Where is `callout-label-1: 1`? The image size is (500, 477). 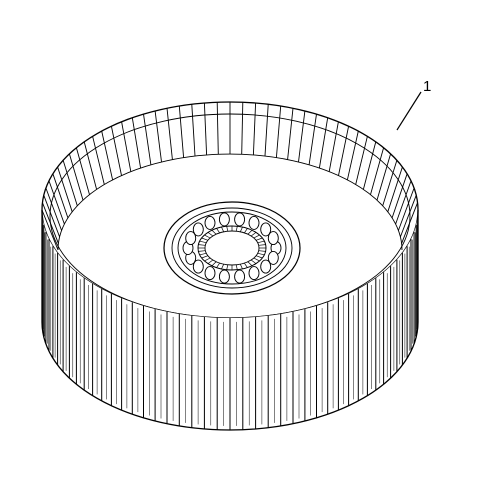 callout-label-1: 1 is located at coordinates (427, 86).